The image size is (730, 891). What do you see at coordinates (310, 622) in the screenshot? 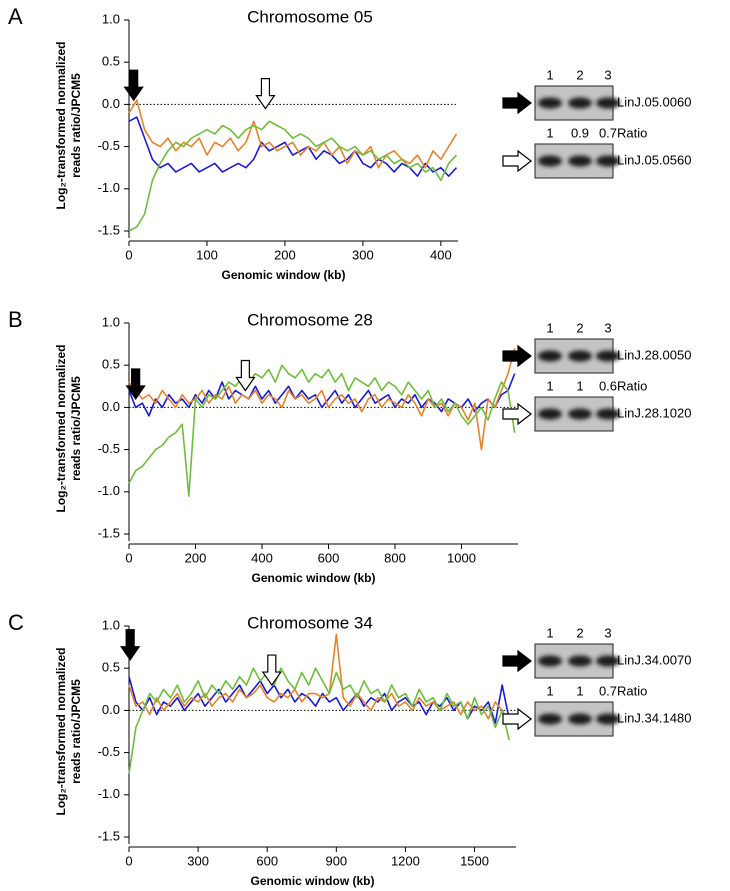
I see `chart-title: Chromosome 34` at bounding box center [310, 622].